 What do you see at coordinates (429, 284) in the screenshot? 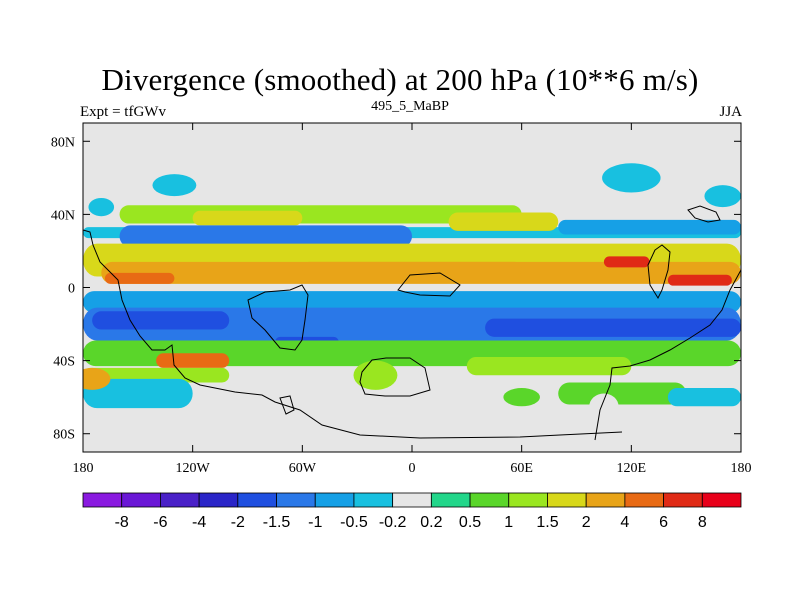
I see `coastline-africa` at bounding box center [429, 284].